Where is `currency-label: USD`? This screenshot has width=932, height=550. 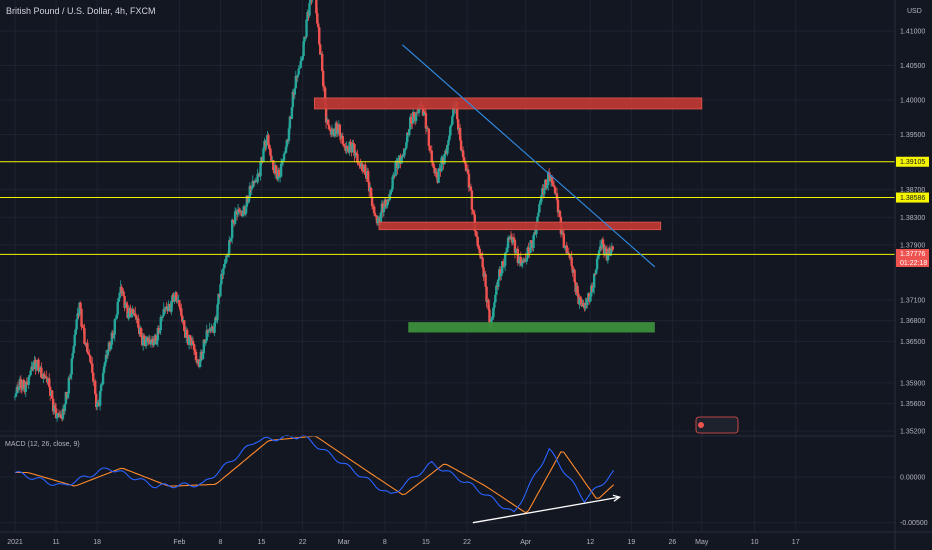 currency-label: USD is located at coordinates (914, 11).